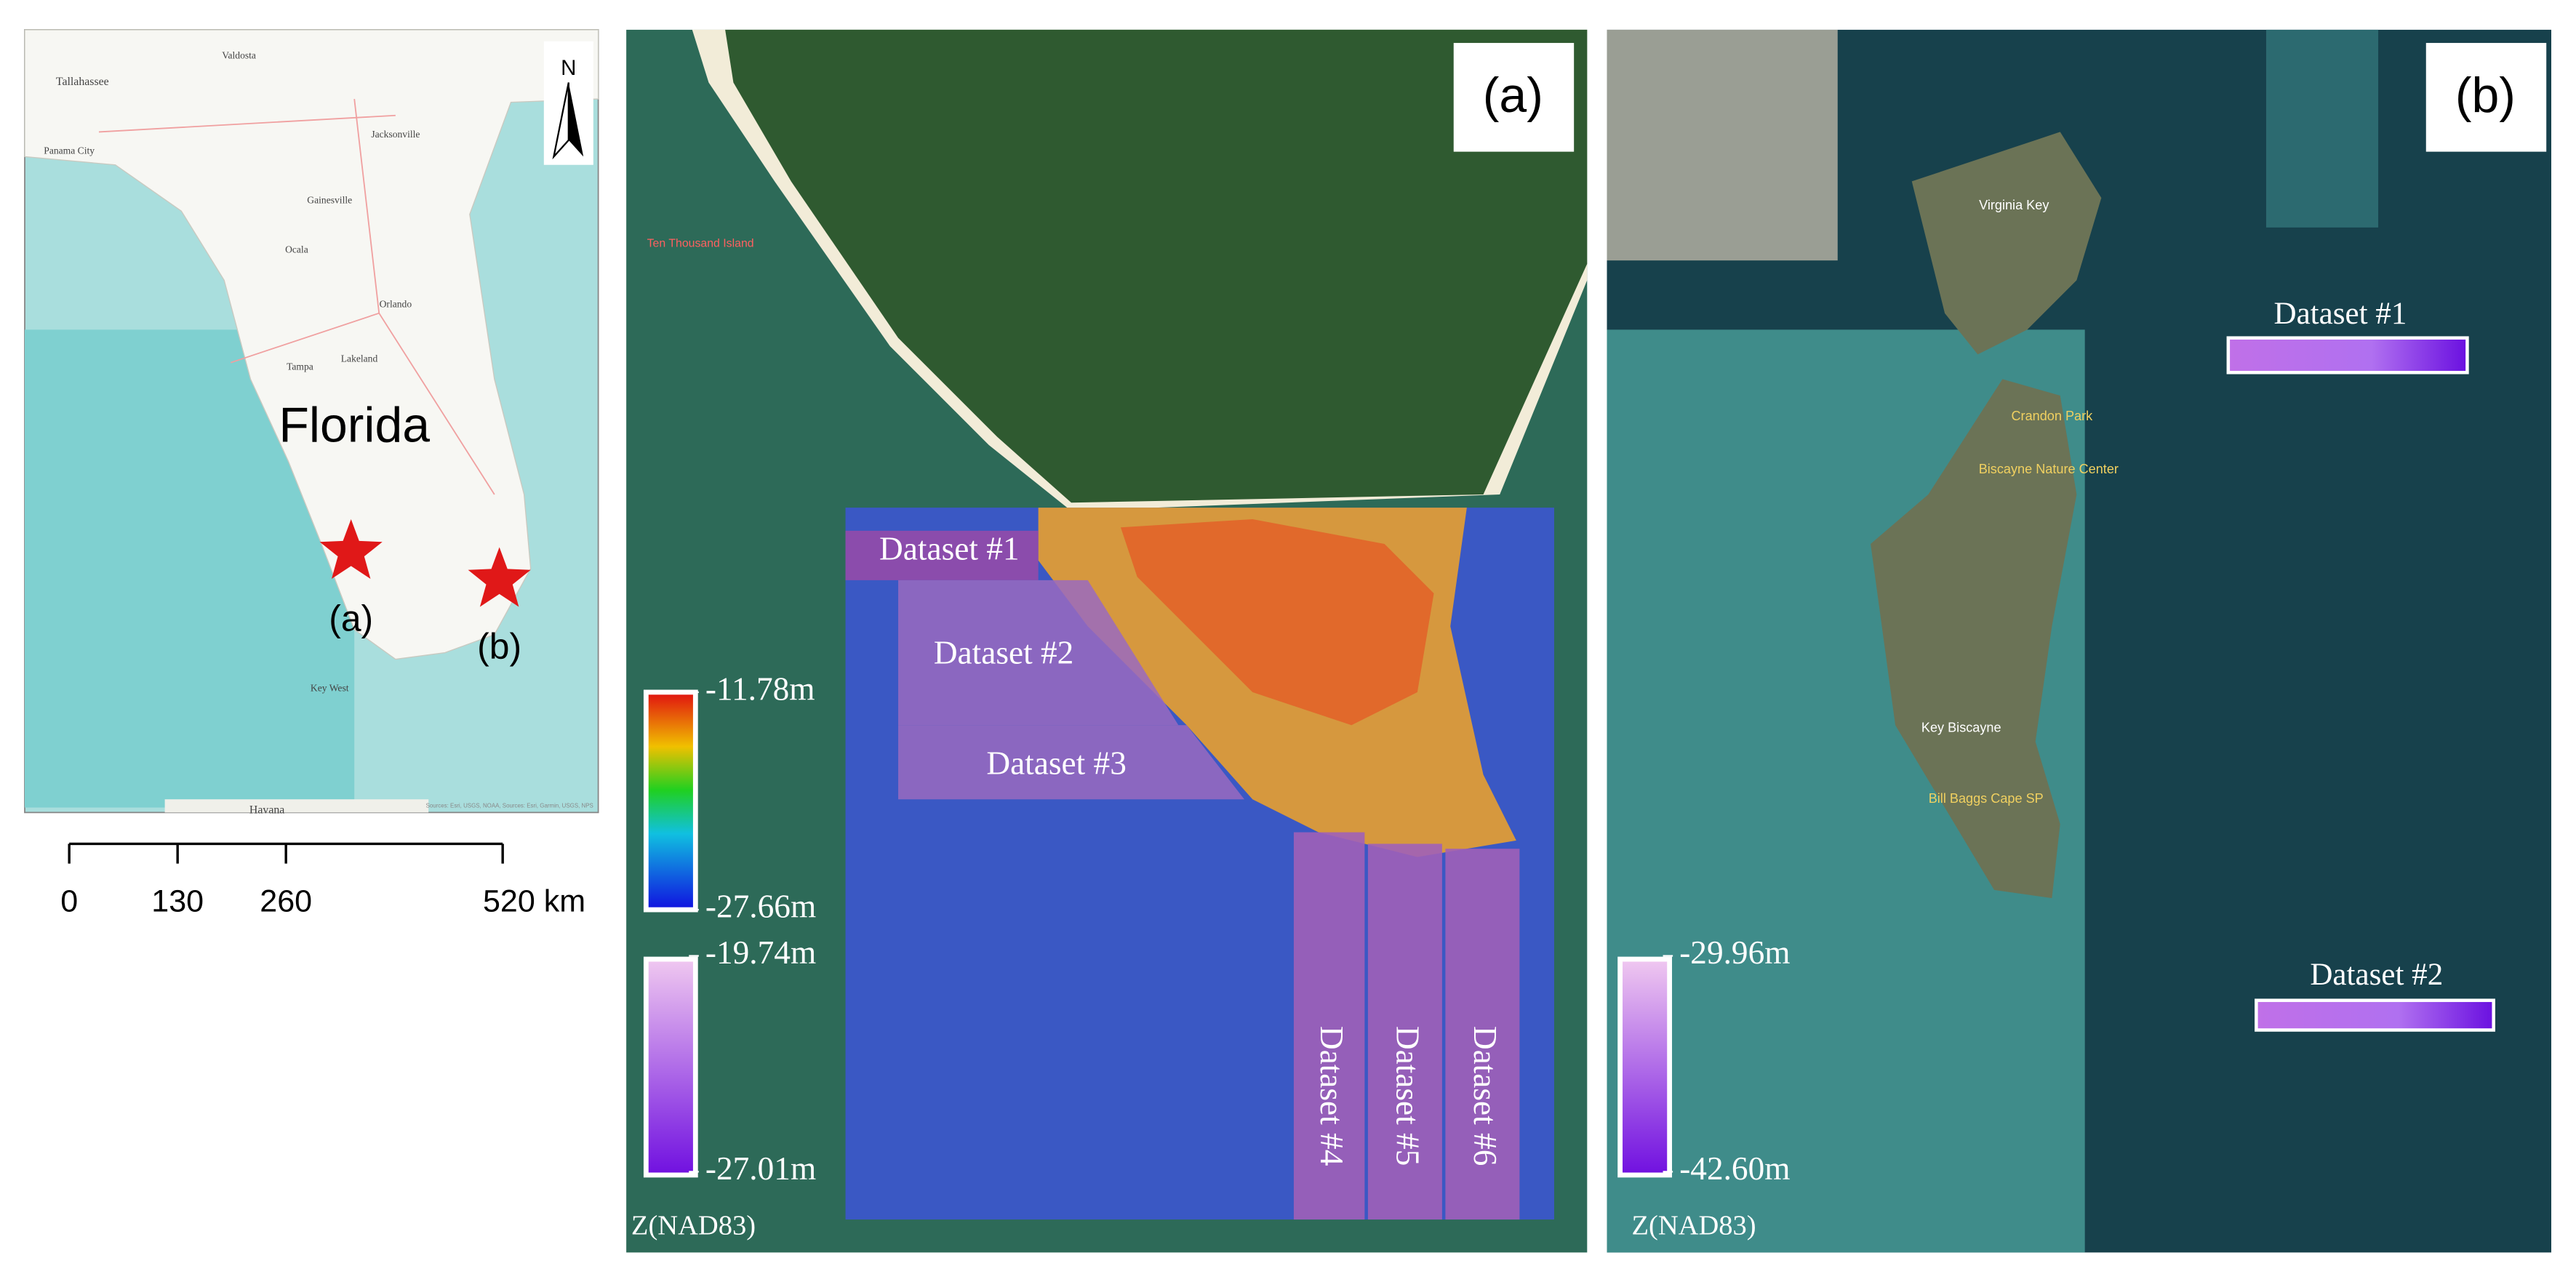 The image size is (2576, 1274). What do you see at coordinates (1056, 763) in the screenshot?
I see `dataset-label: Dataset #3` at bounding box center [1056, 763].